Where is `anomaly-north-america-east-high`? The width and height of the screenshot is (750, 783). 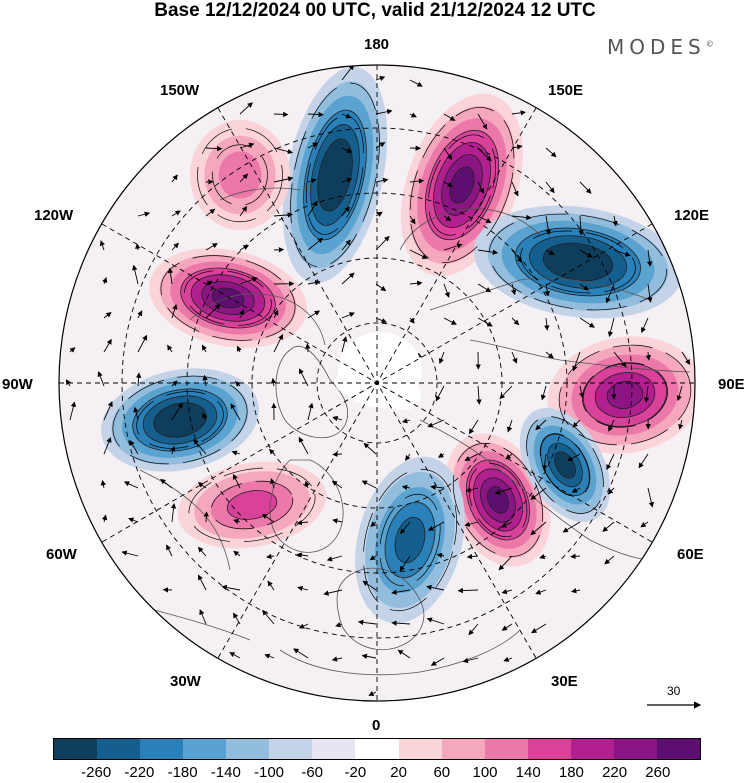
anomaly-north-america-east-high is located at coordinates (252, 505).